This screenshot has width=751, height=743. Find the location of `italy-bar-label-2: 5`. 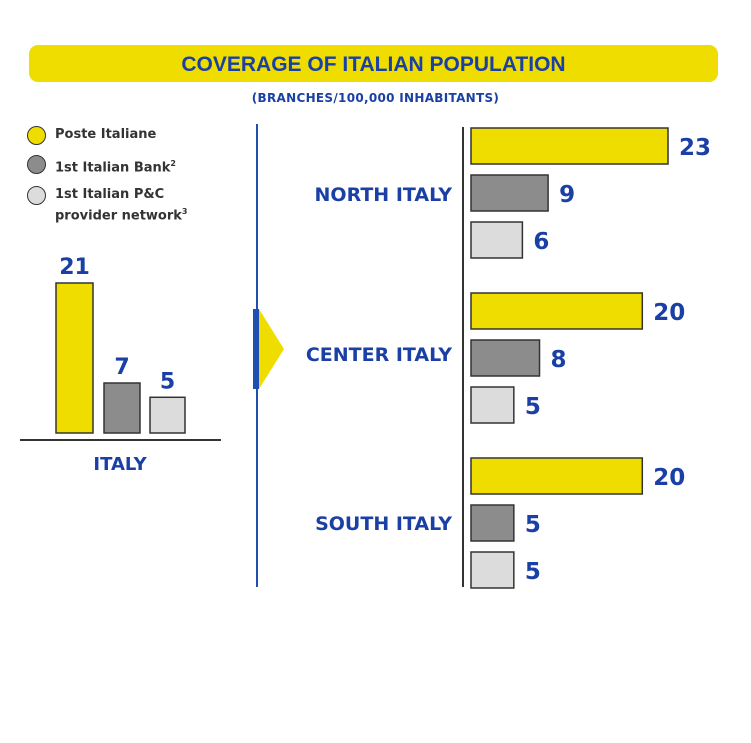

italy-bar-label-2: 5 is located at coordinates (167, 381).